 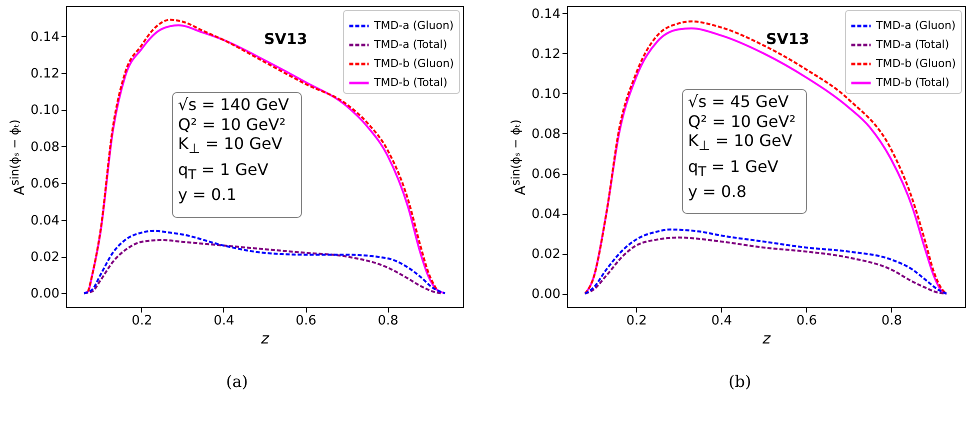 What do you see at coordinates (208, 195) in the screenshot?
I see `annotation: y = 0.1` at bounding box center [208, 195].